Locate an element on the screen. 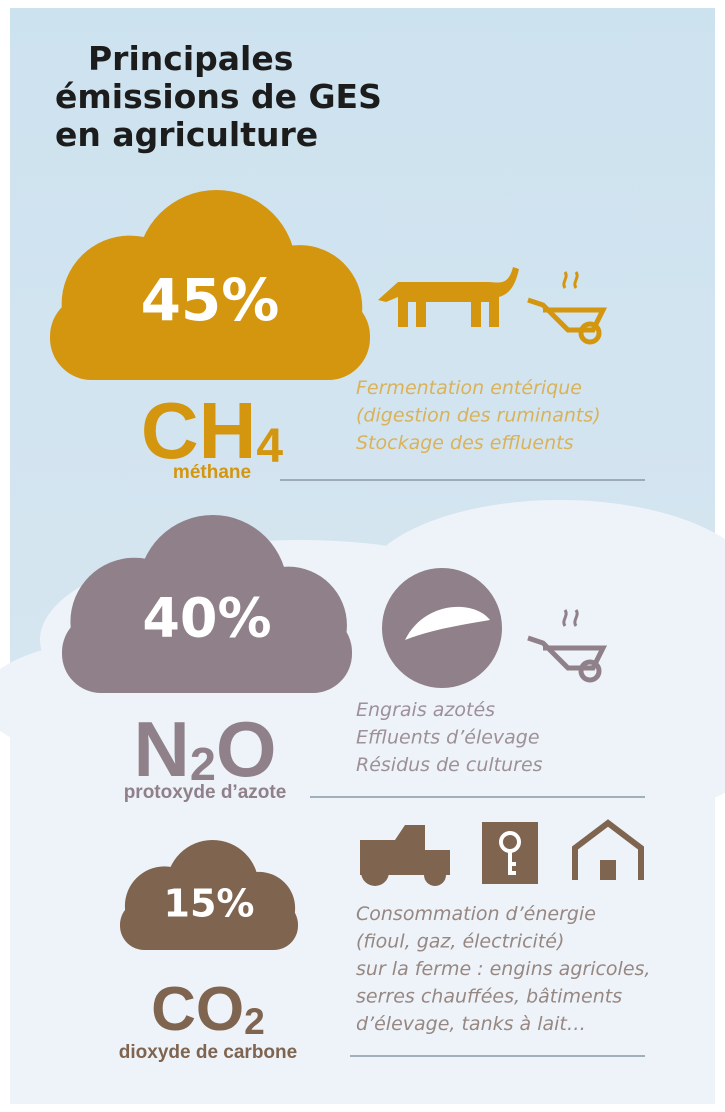 This screenshot has height=1112, width=725. source-line: serres chauffées, bâtiments is located at coordinates (489, 997).